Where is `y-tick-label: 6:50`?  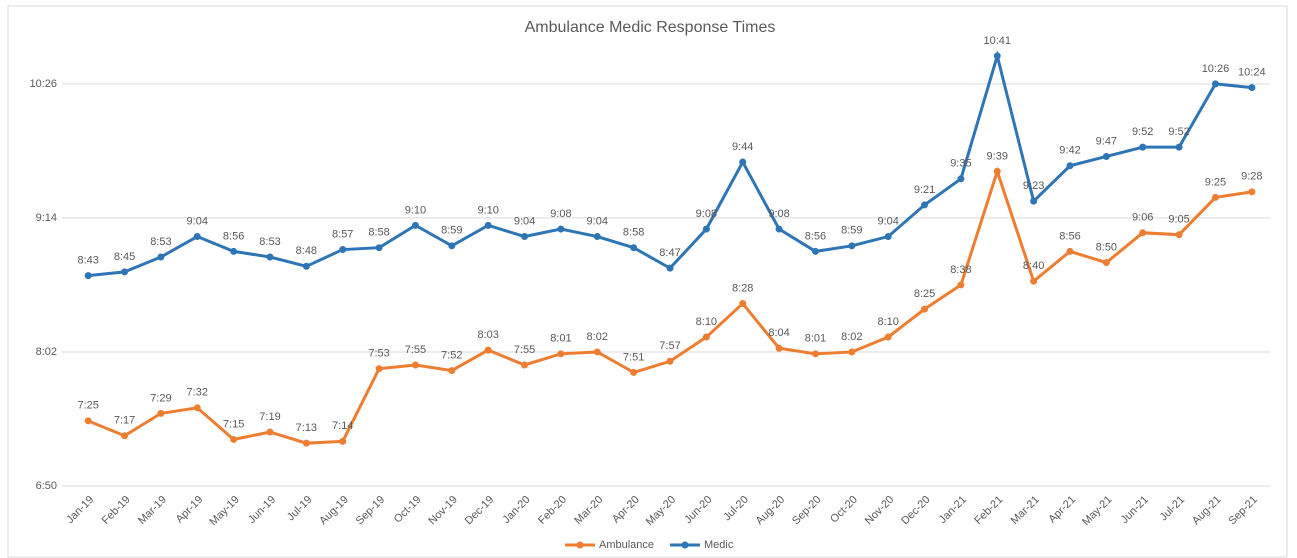
y-tick-label: 6:50 is located at coordinates (46, 486).